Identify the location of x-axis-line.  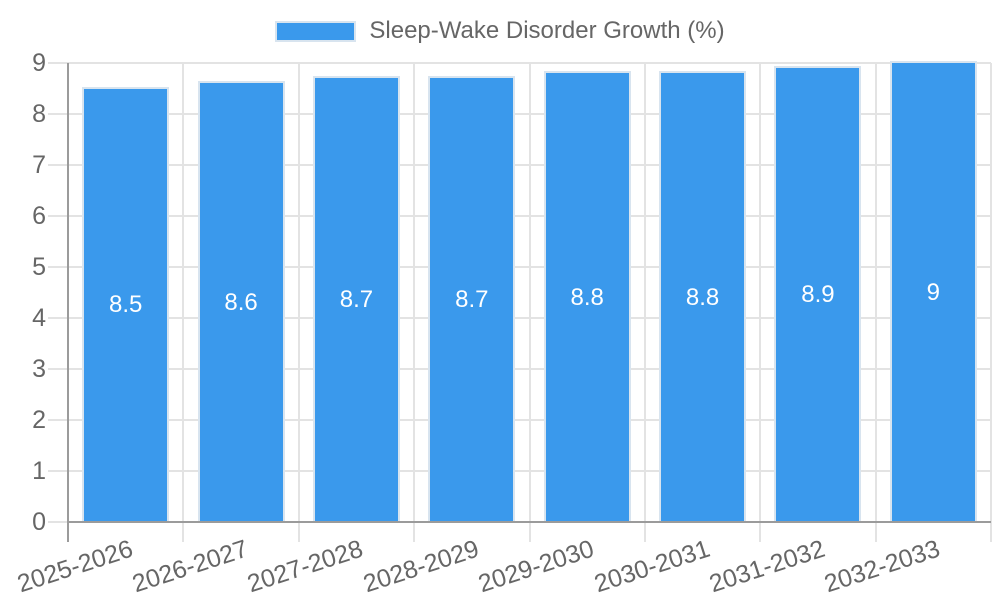
(529, 522).